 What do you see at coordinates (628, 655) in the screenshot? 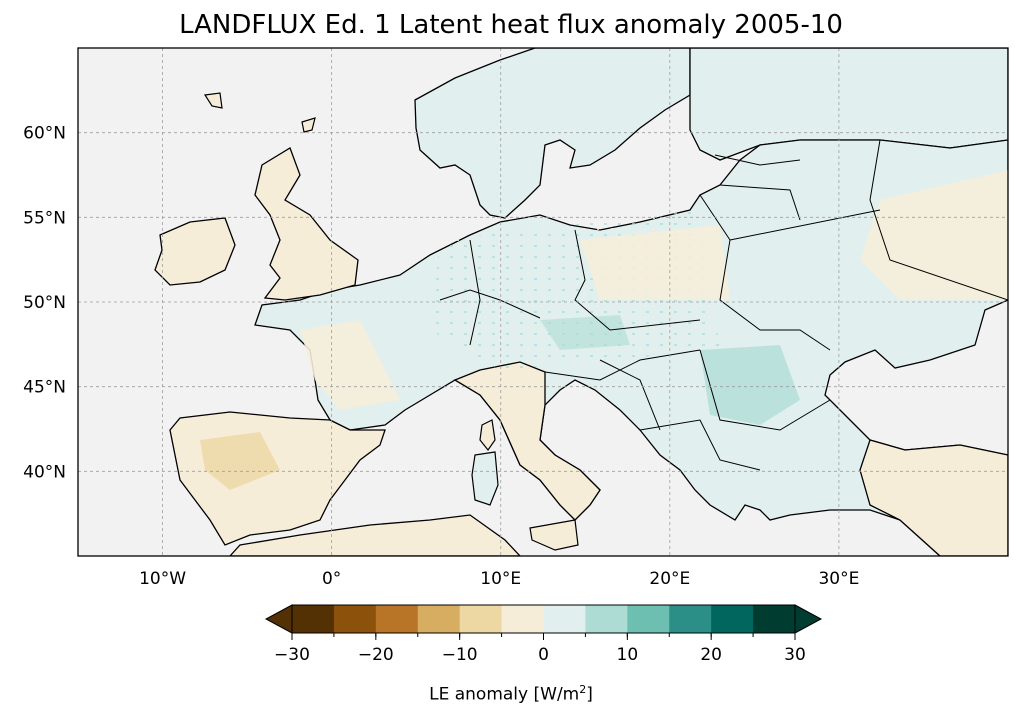
I see `colorbar-tick-label: 10` at bounding box center [628, 655].